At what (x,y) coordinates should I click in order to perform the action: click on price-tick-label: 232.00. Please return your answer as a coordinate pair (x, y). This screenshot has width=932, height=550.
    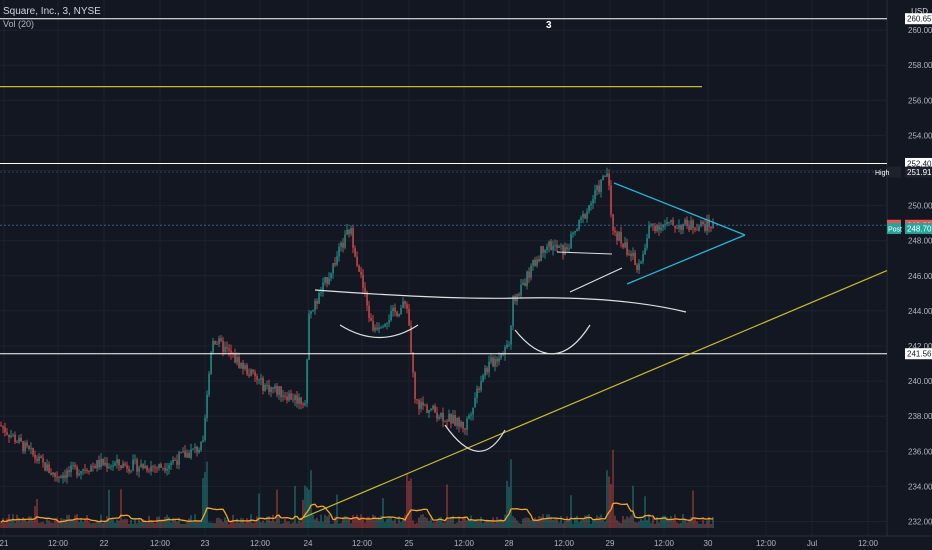
    Looking at the image, I should click on (920, 522).